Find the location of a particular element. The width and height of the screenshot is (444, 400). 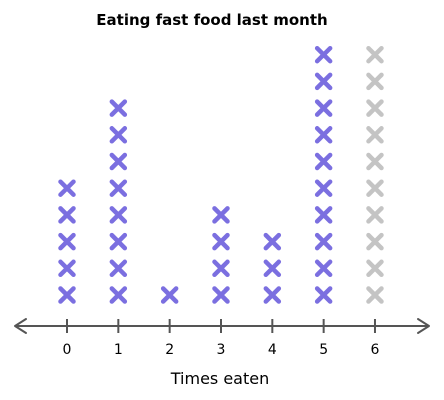

x-tick-label-5: 5 is located at coordinates (323, 350).